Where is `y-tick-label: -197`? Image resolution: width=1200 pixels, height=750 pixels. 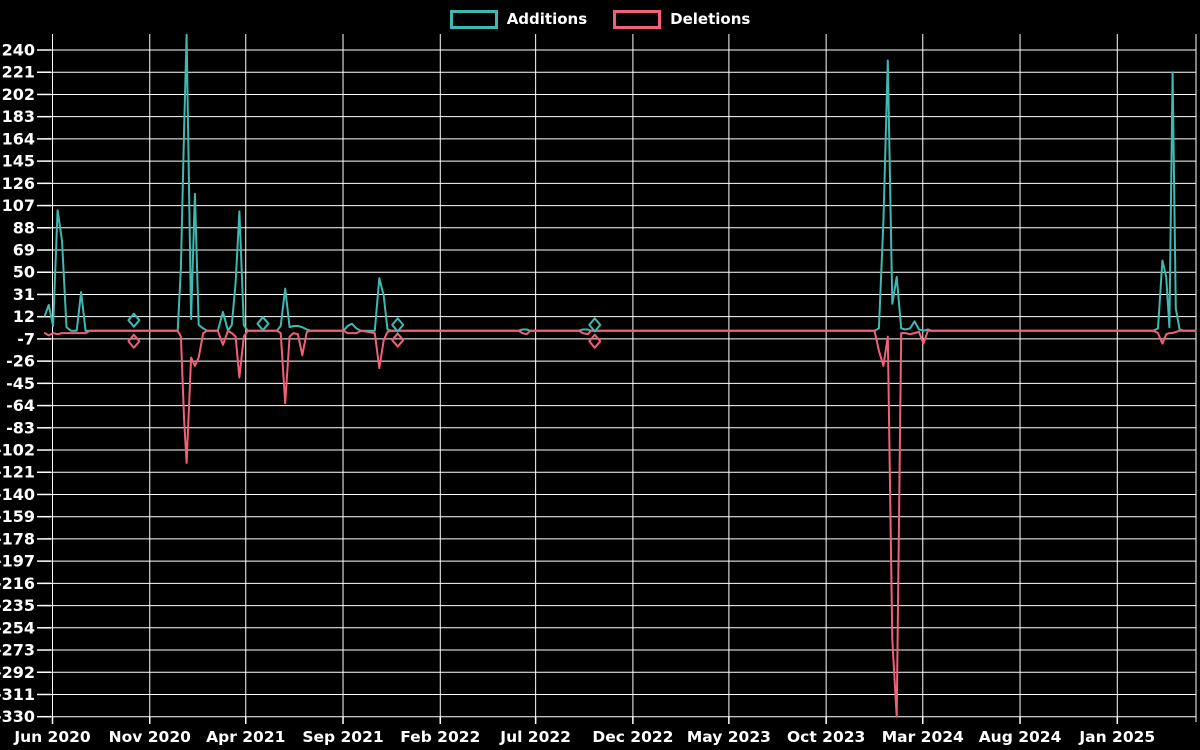 y-tick-label: -197 is located at coordinates (17, 561).